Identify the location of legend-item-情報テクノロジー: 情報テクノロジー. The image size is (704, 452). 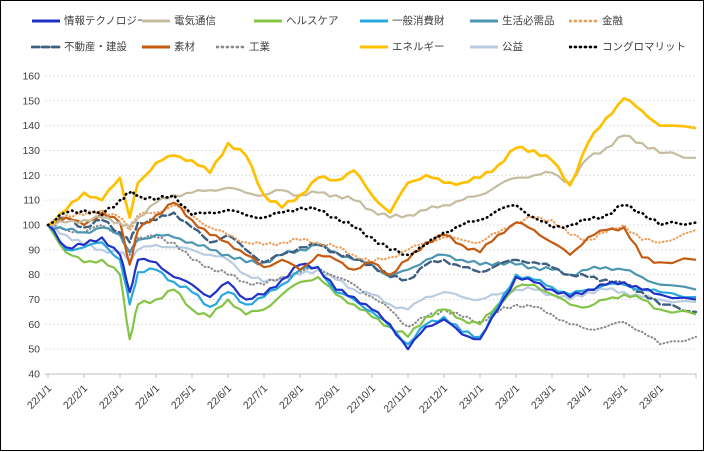
(89, 21).